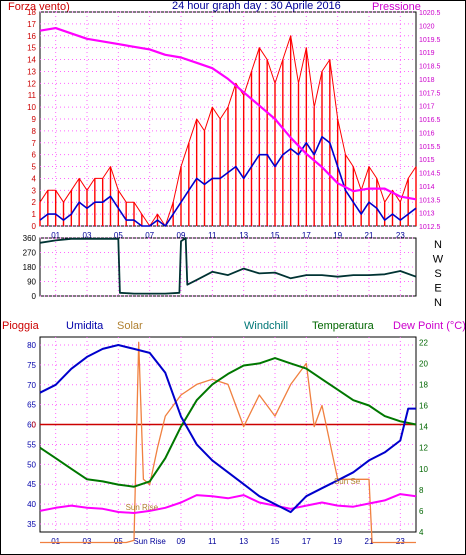 This screenshot has width=466, height=555. I want to click on wind-ytick-label: 7, so click(34, 143).